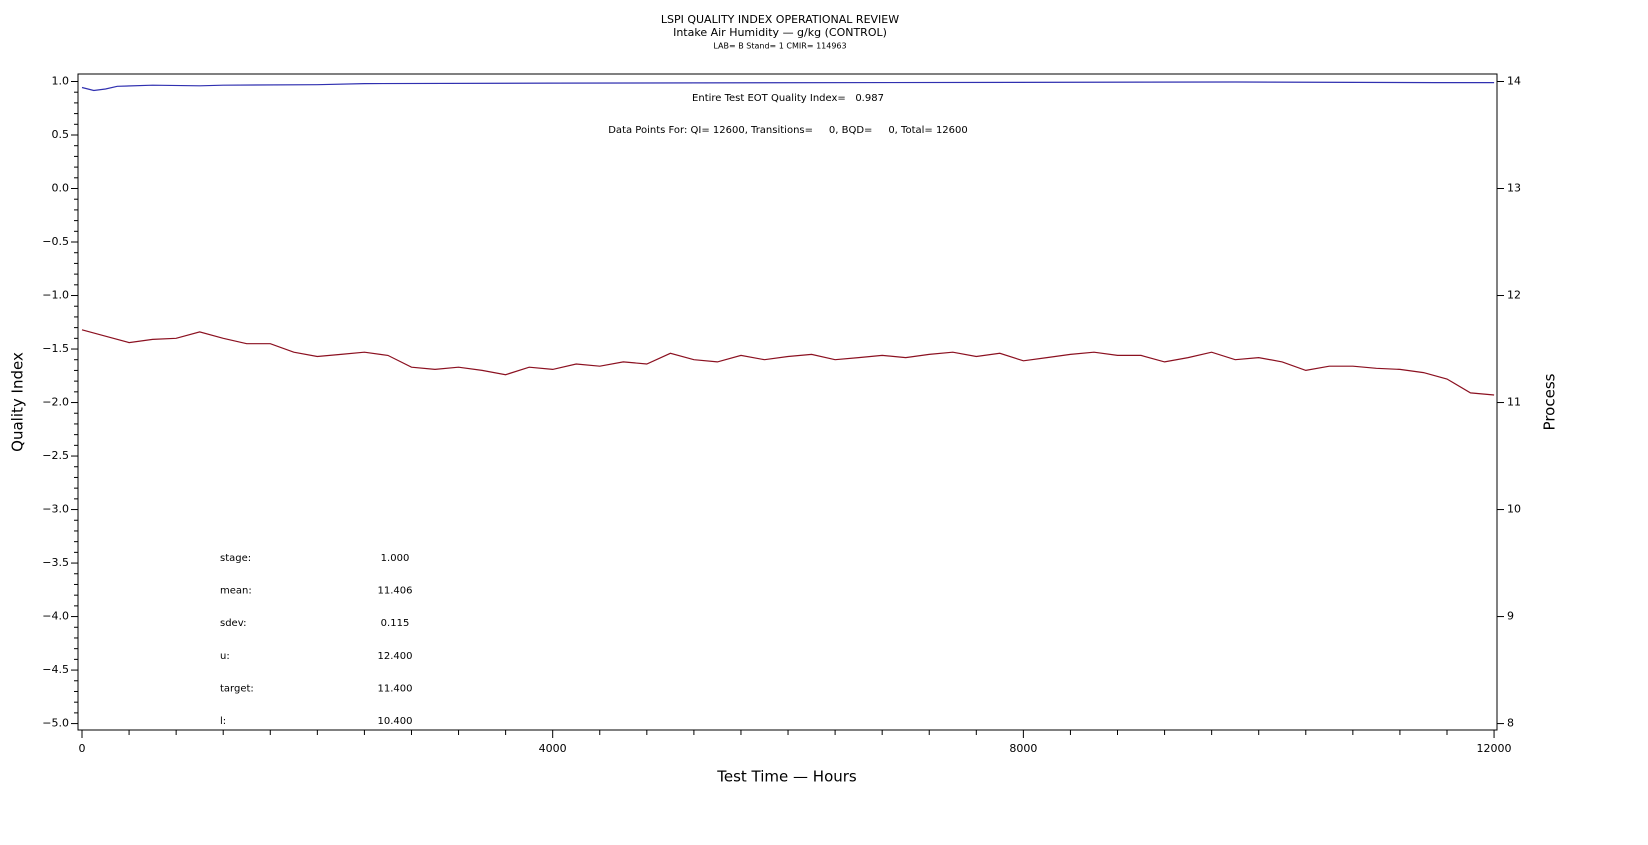 This screenshot has width=1648, height=845. I want to click on x-tick-label: 0, so click(82, 748).